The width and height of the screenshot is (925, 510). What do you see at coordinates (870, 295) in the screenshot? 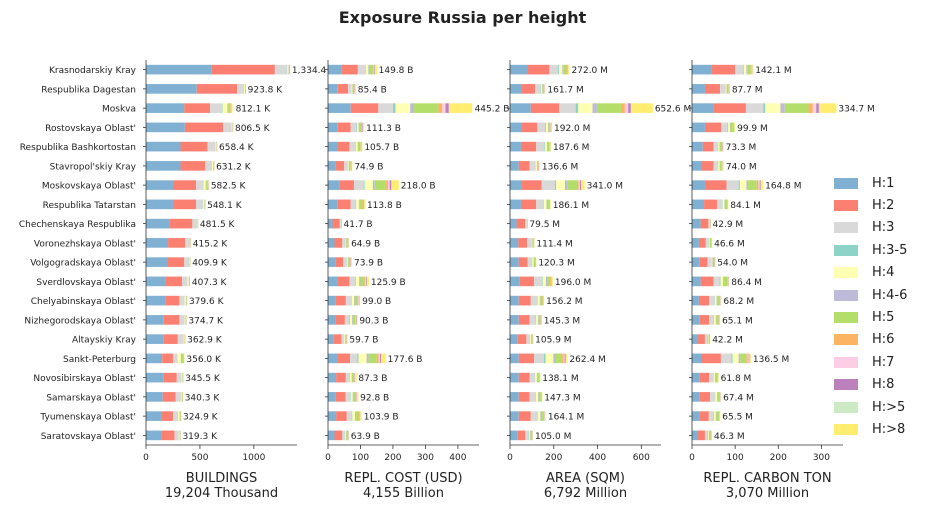
I see `legend-item: H:4-6` at bounding box center [870, 295].